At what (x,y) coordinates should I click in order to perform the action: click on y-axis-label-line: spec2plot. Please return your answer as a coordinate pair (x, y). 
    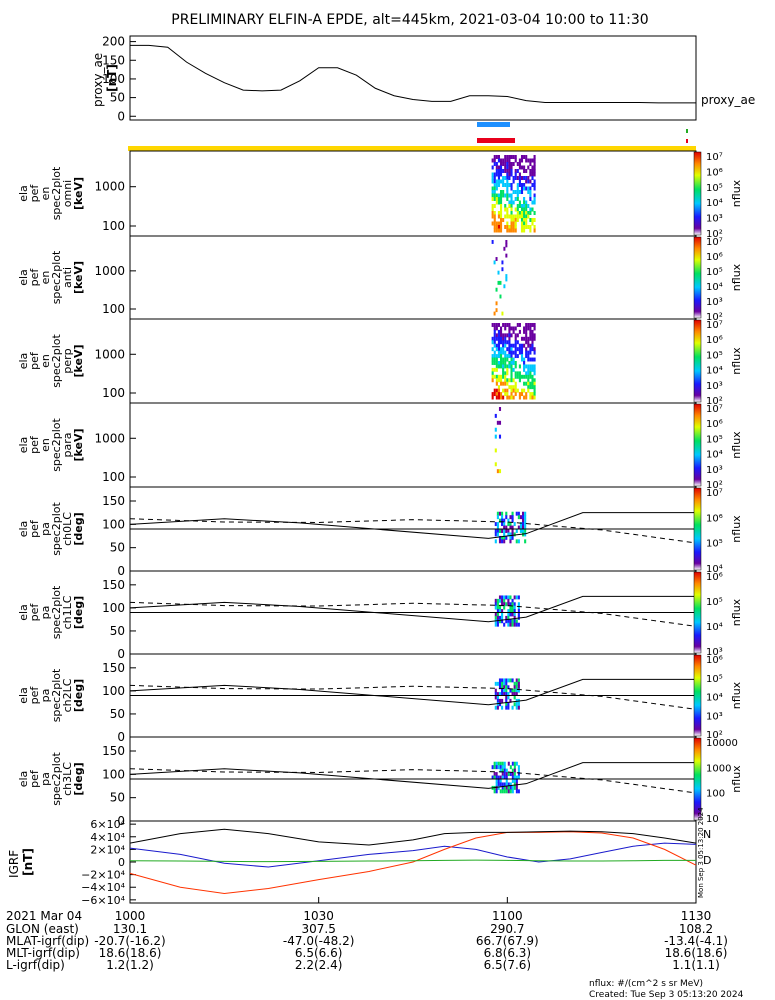
    Looking at the image, I should click on (56, 361).